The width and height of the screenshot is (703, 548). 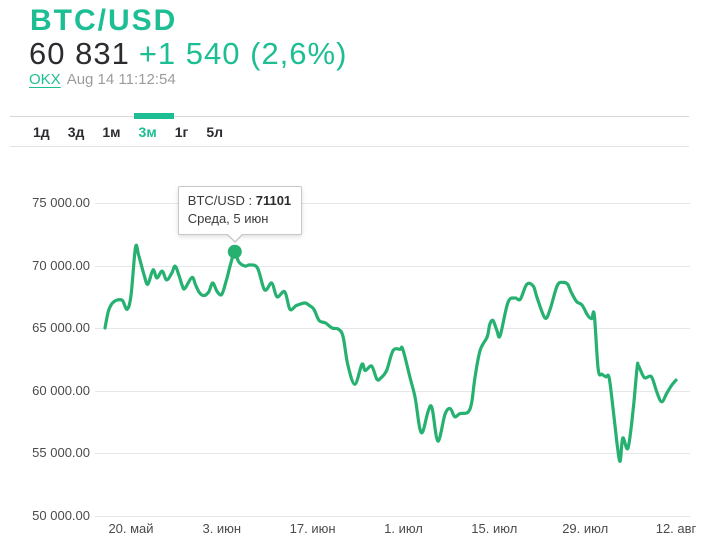 I want to click on tooltip-date: Среда, 5 июн, so click(x=228, y=218).